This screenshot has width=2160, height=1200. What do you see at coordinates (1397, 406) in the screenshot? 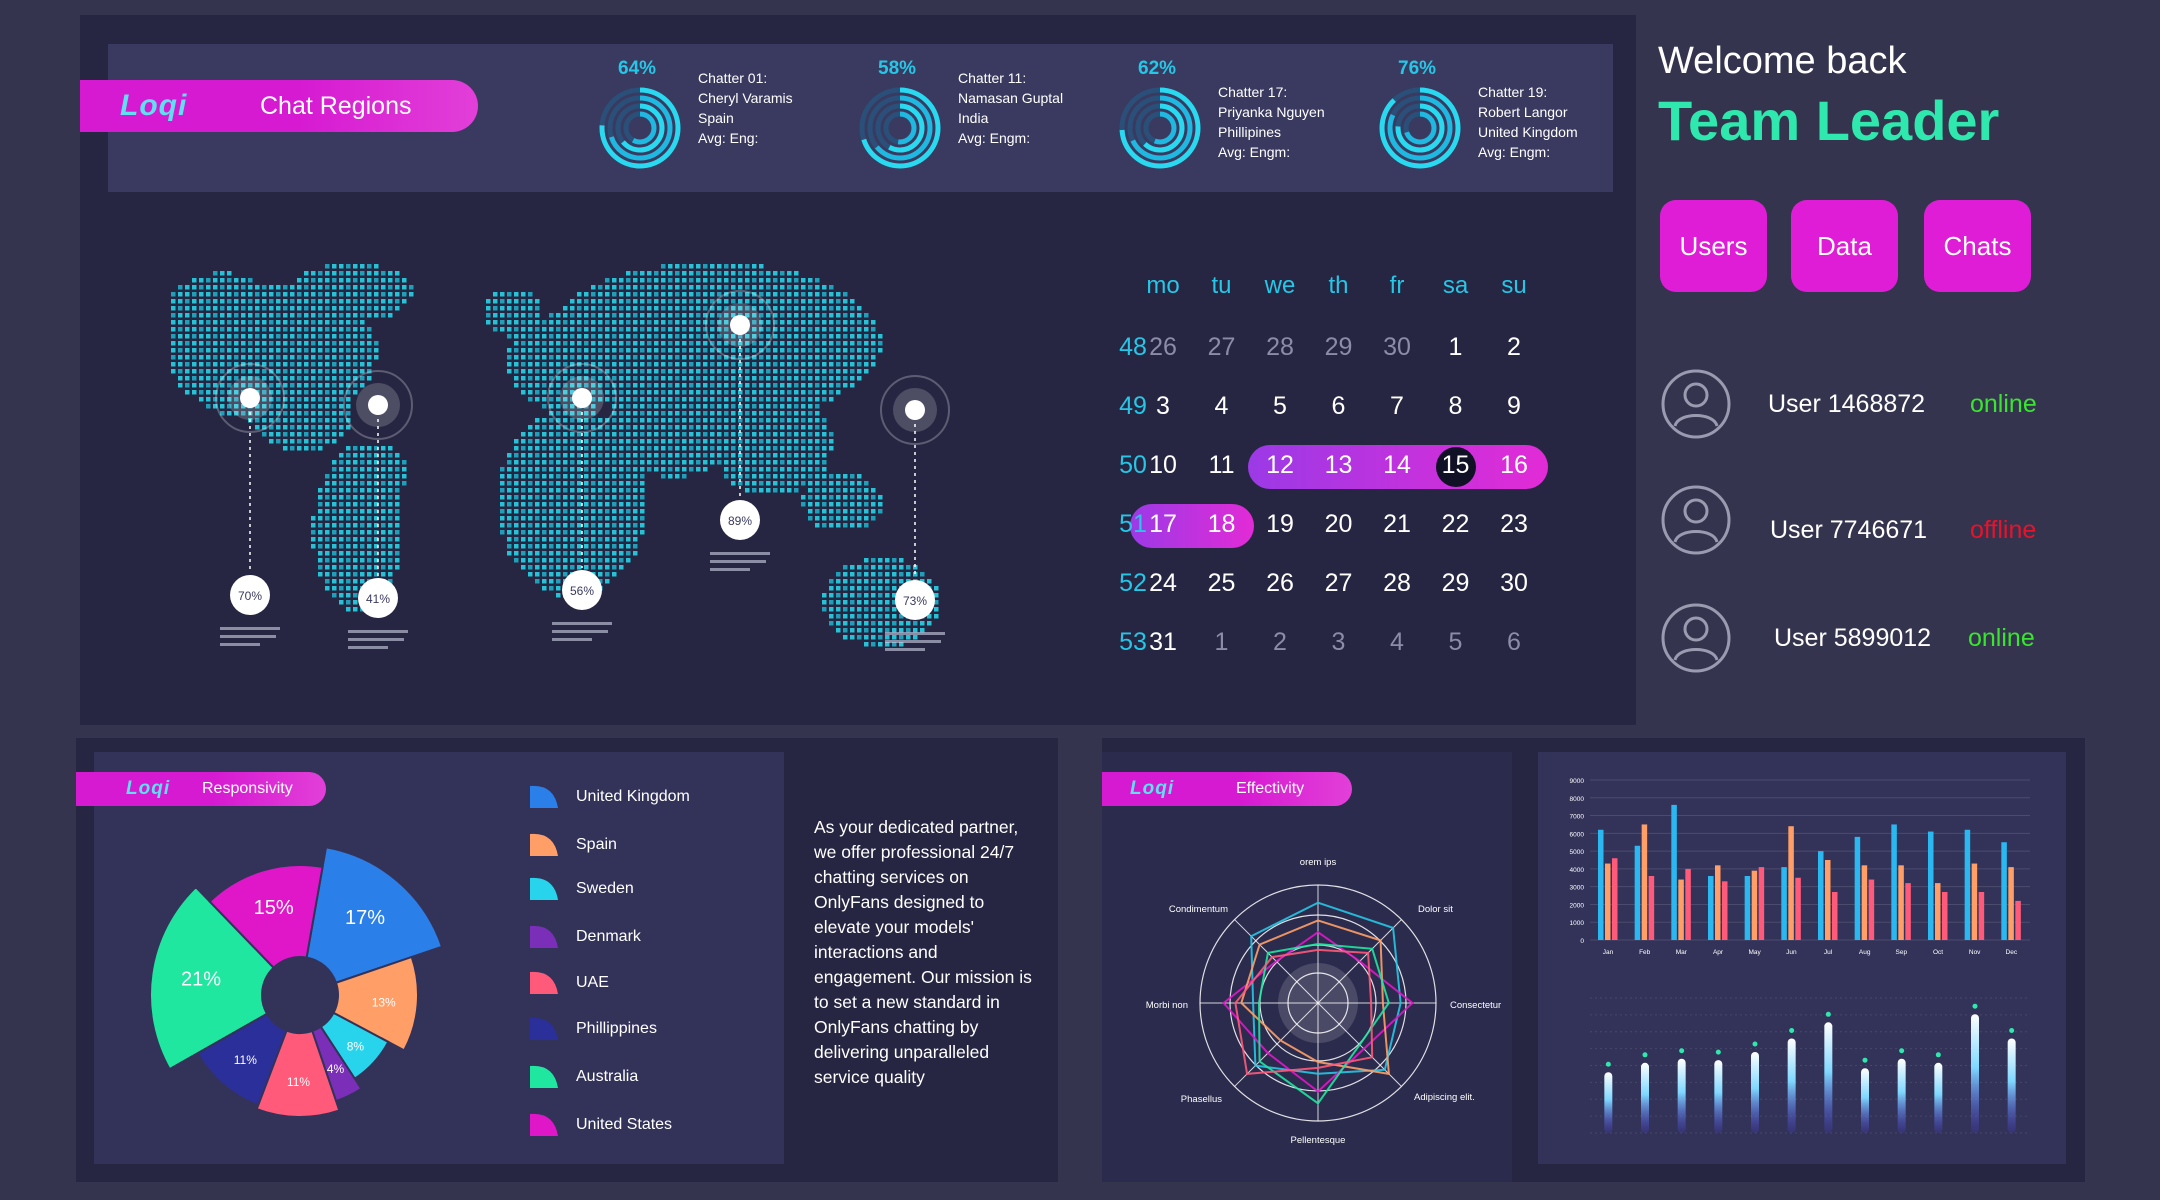
I see `calendar-day: 7` at bounding box center [1397, 406].